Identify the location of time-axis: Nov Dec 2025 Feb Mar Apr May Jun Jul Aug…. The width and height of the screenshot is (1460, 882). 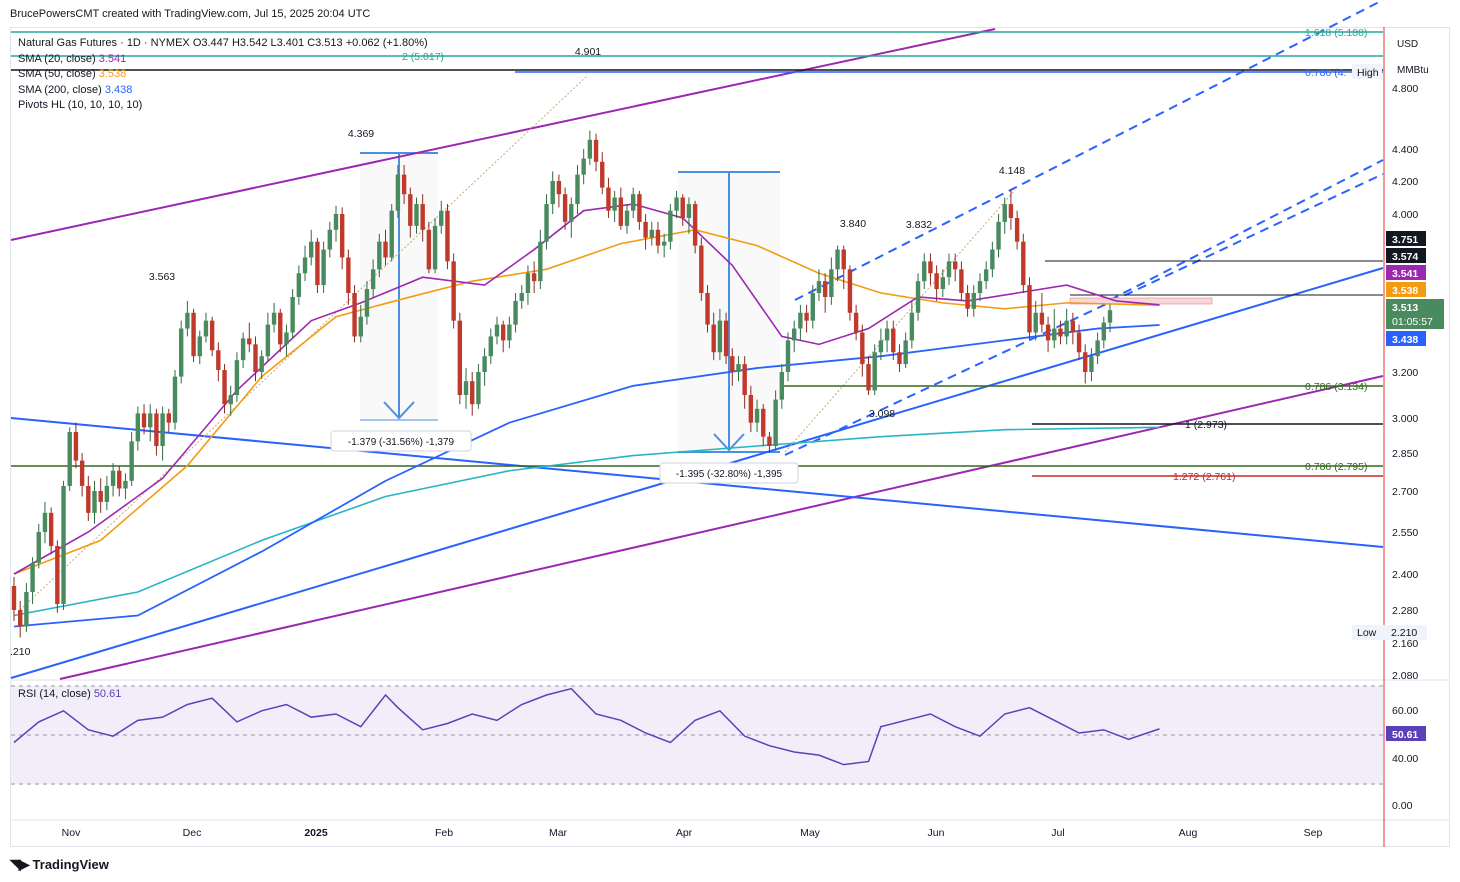
(692, 833).